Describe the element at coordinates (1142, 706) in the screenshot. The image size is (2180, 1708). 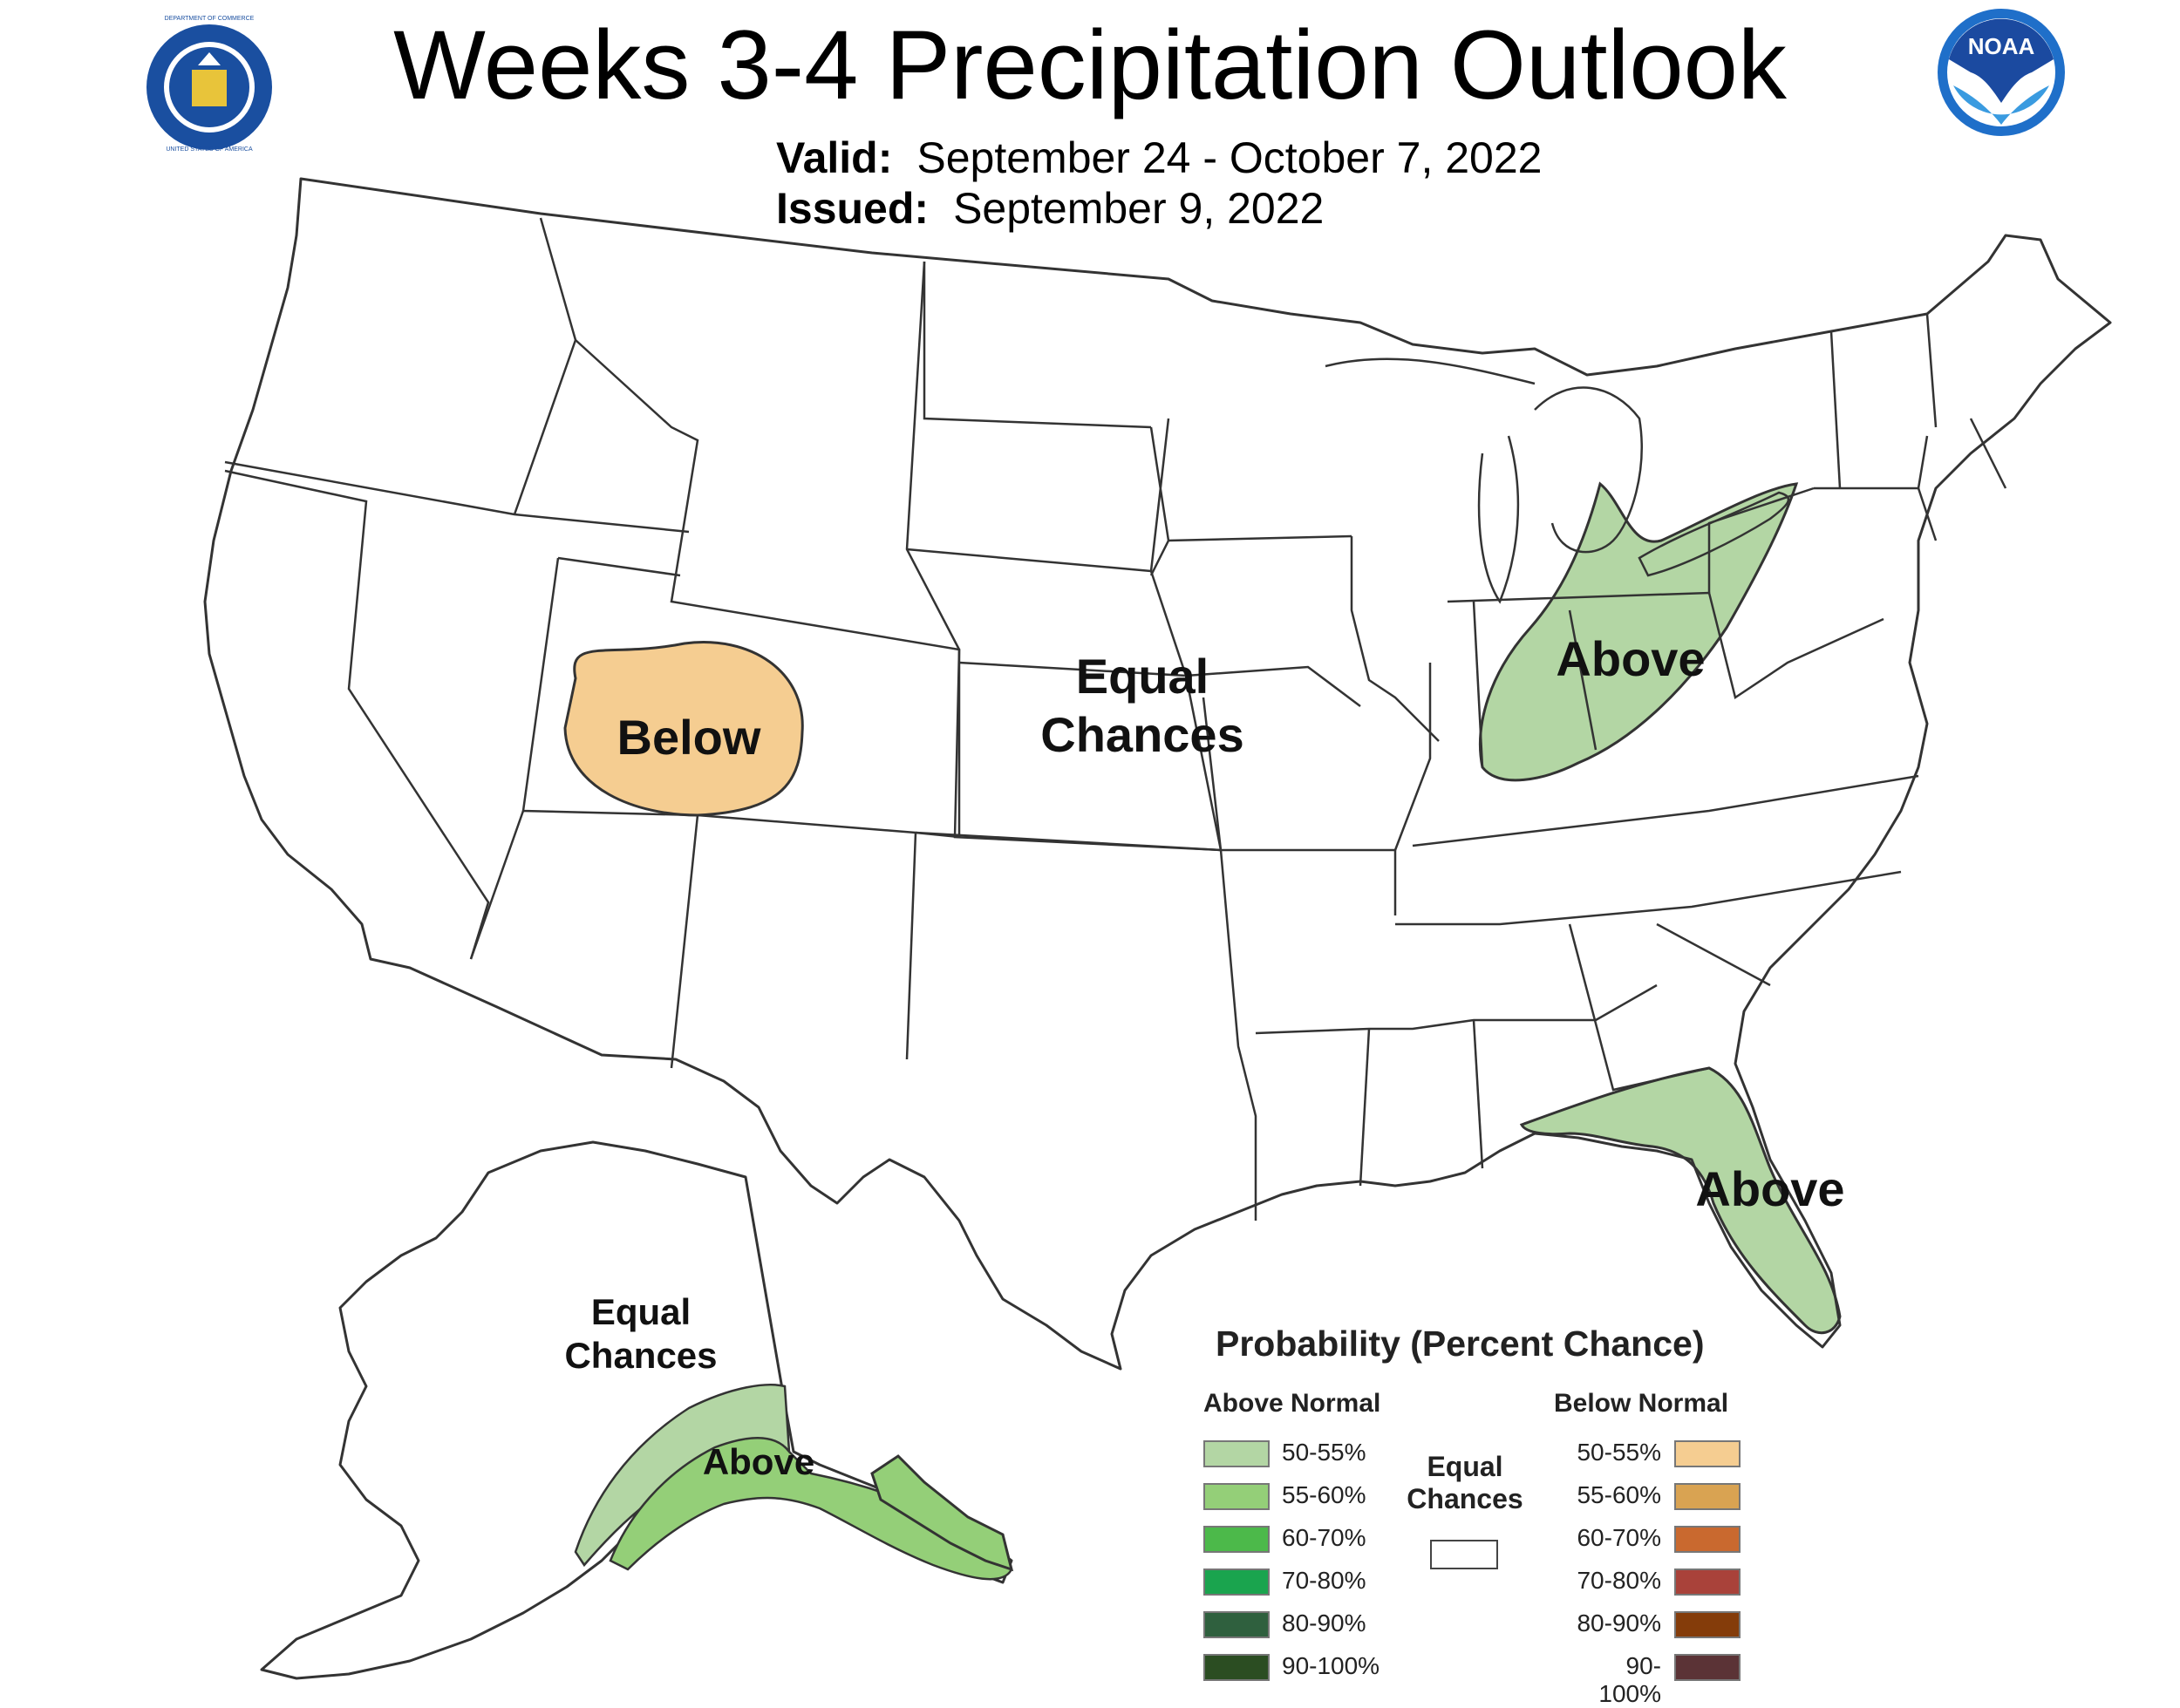
I see `conus-equal-chances-label: Equal Chances` at that location.